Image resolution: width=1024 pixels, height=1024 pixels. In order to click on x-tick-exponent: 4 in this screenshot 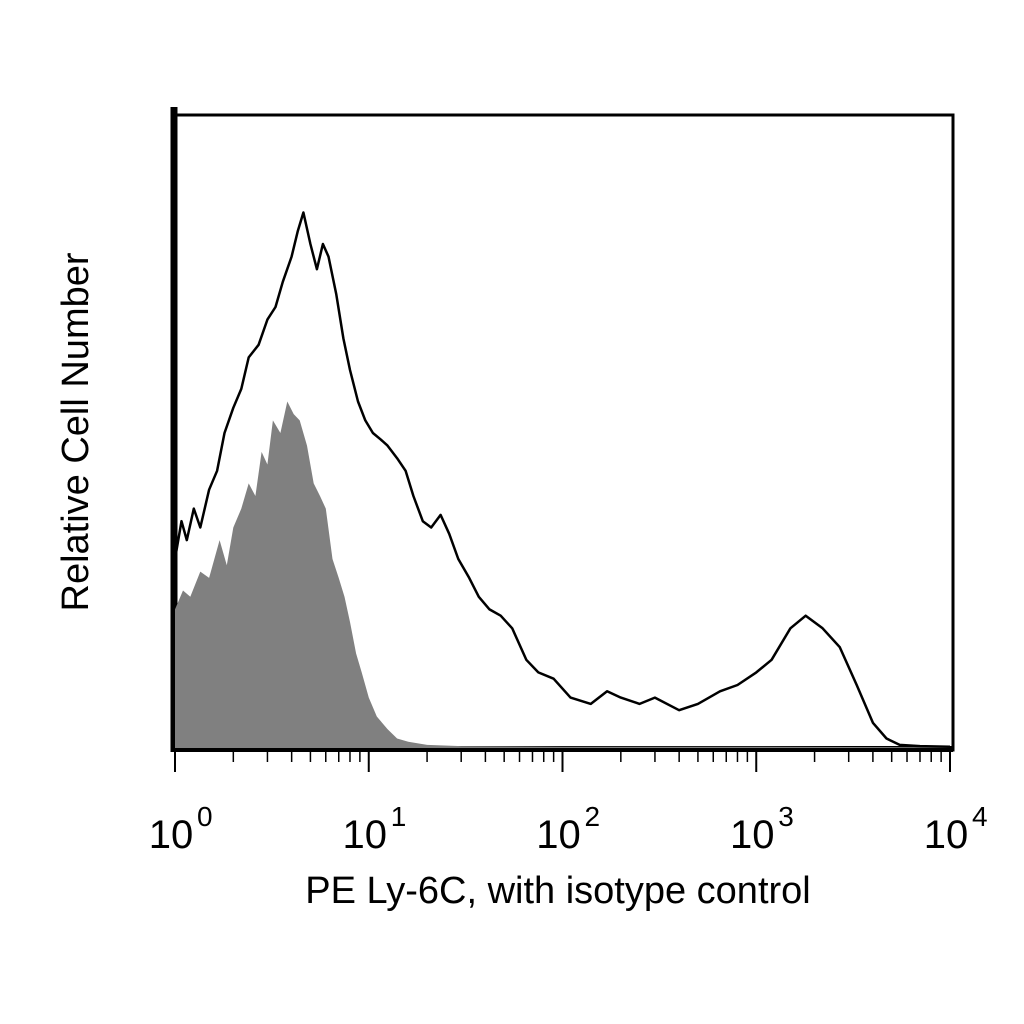, I will do `click(980, 816)`.